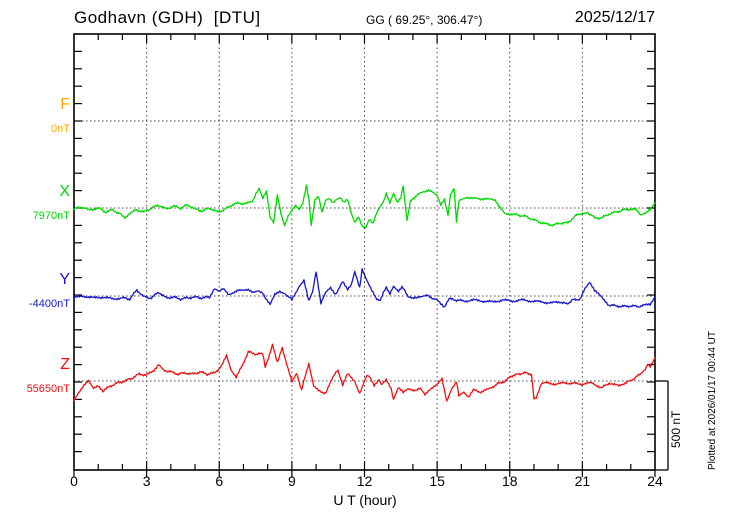  What do you see at coordinates (65, 364) in the screenshot?
I see `channel-label-Z: Z` at bounding box center [65, 364].